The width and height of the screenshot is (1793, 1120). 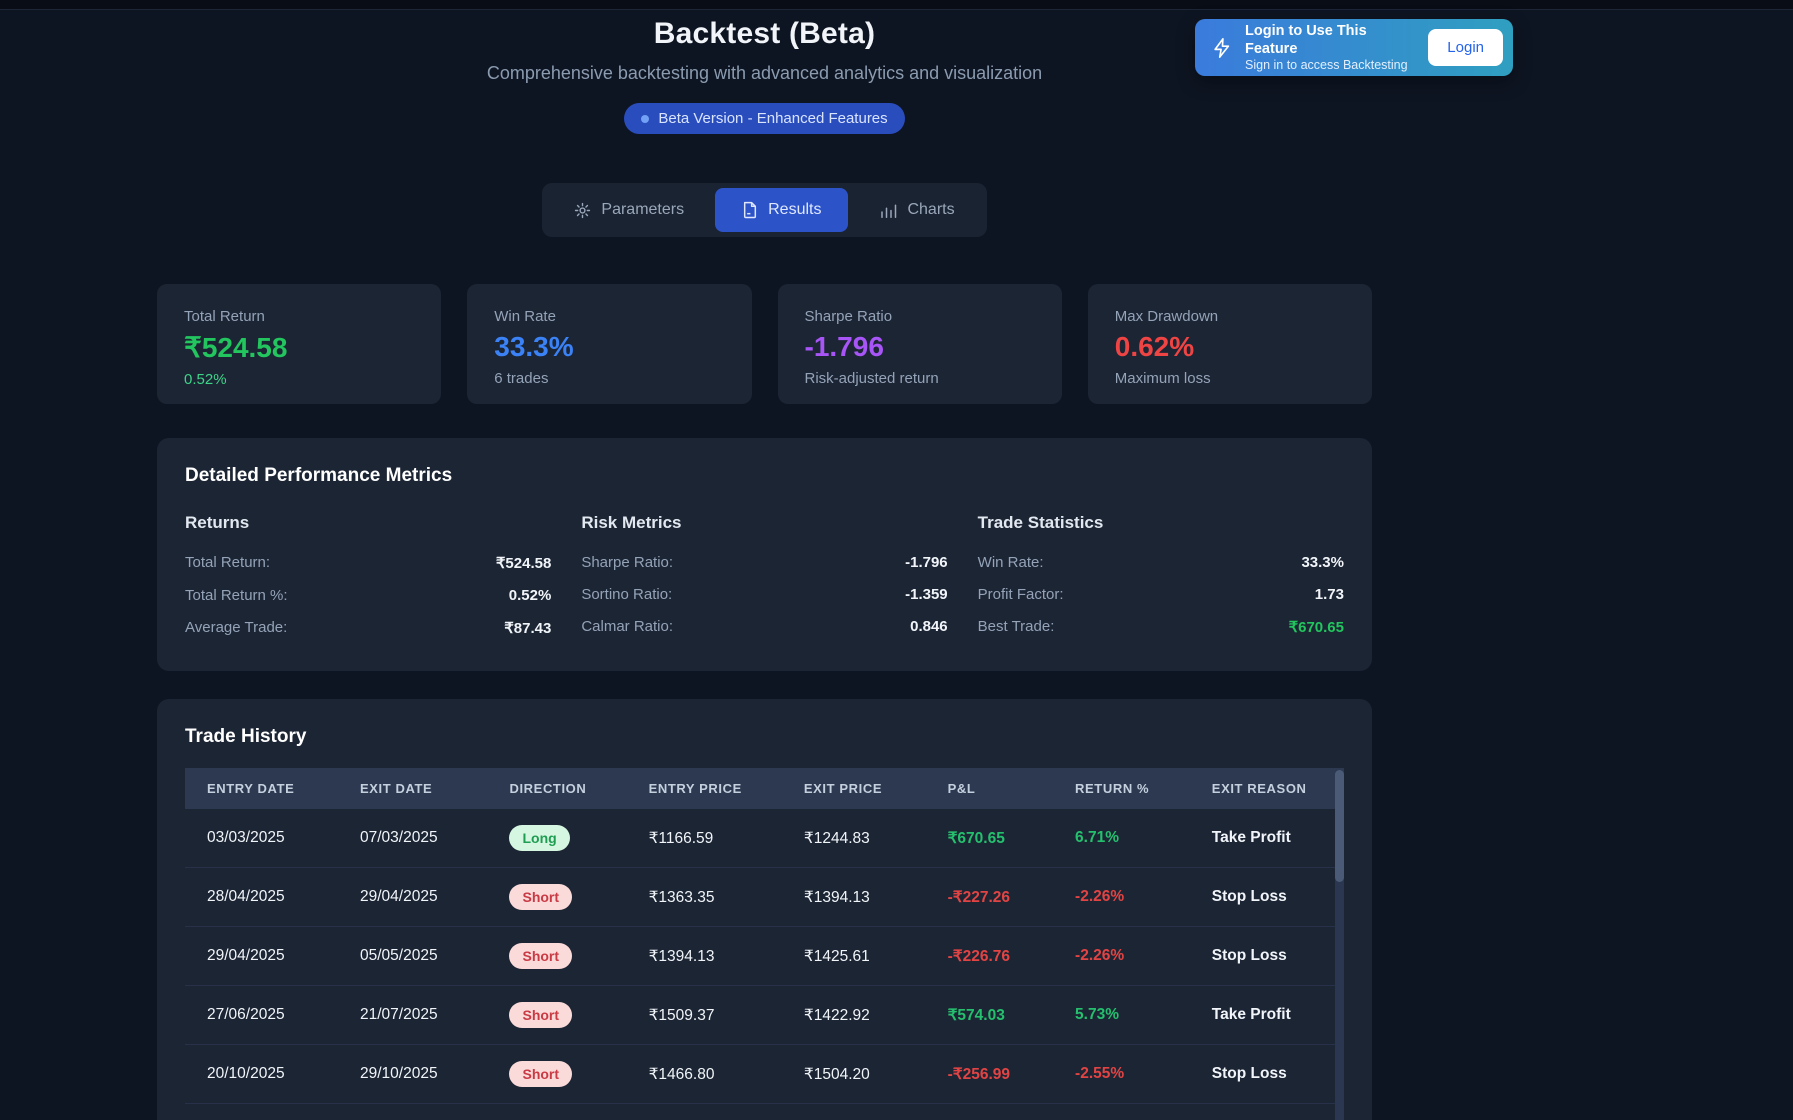 I want to click on metric-card-total-return: Total Return ₹524.58 0.52%, so click(x=299, y=344).